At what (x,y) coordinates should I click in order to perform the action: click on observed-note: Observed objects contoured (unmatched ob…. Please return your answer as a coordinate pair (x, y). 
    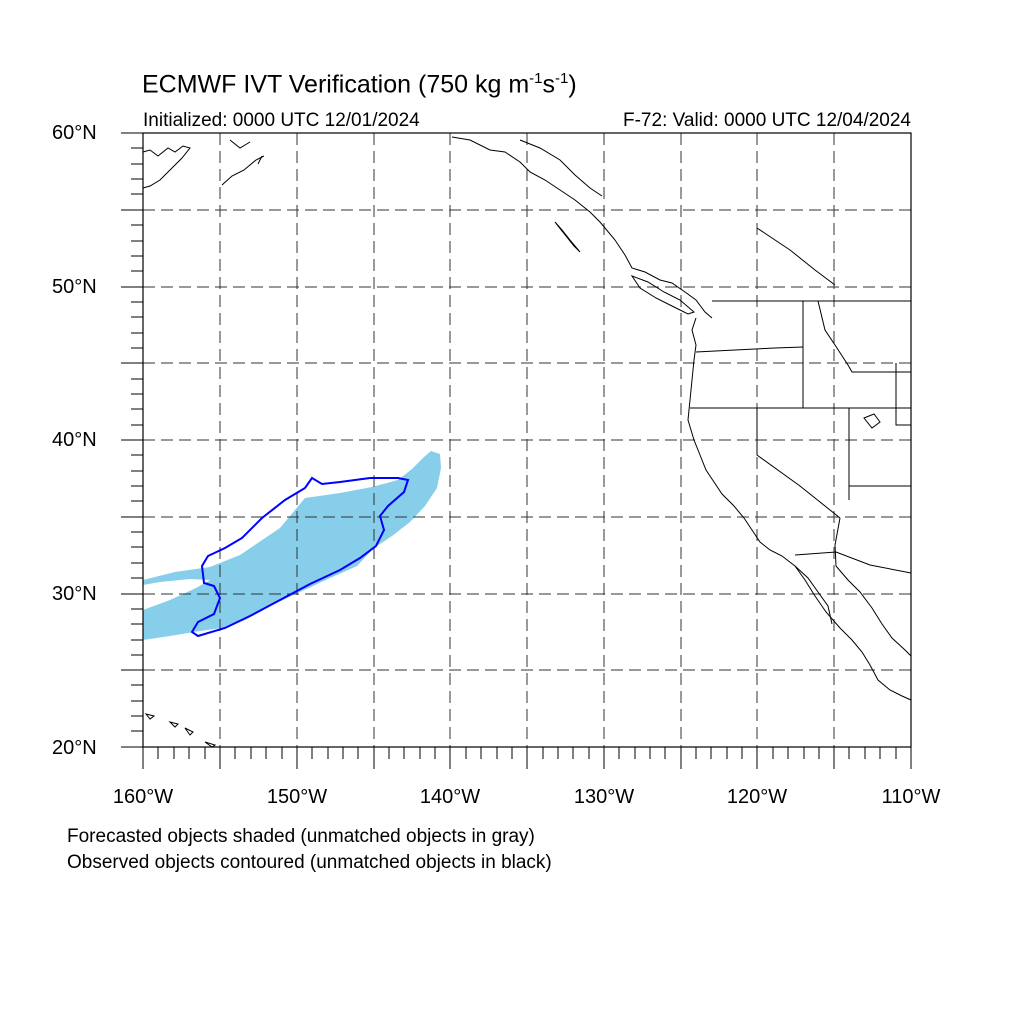
    Looking at the image, I should click on (309, 862).